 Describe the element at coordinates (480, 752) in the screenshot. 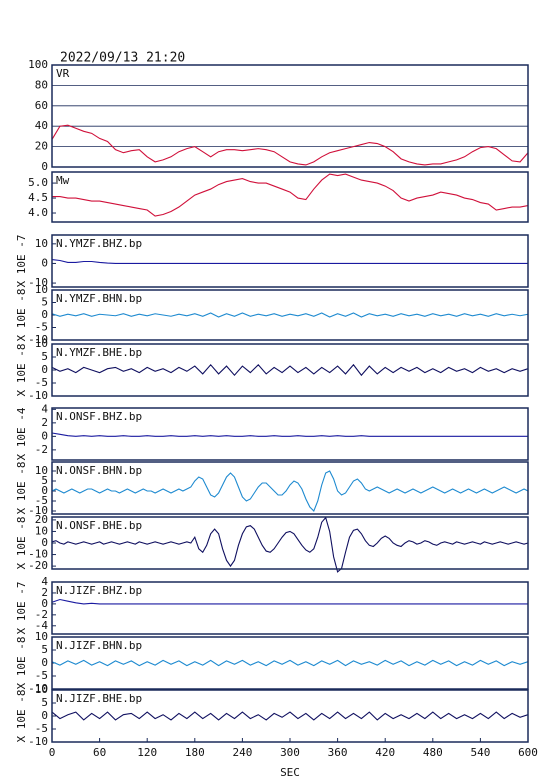

I see `x-tick-label: 540` at that location.